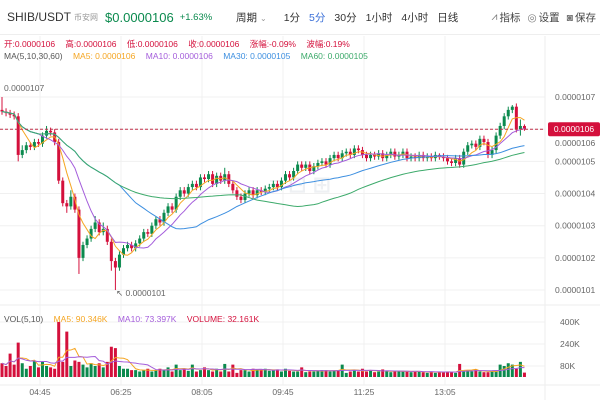  I want to click on ma5-value: MA5: 0.0000106, so click(104, 56).